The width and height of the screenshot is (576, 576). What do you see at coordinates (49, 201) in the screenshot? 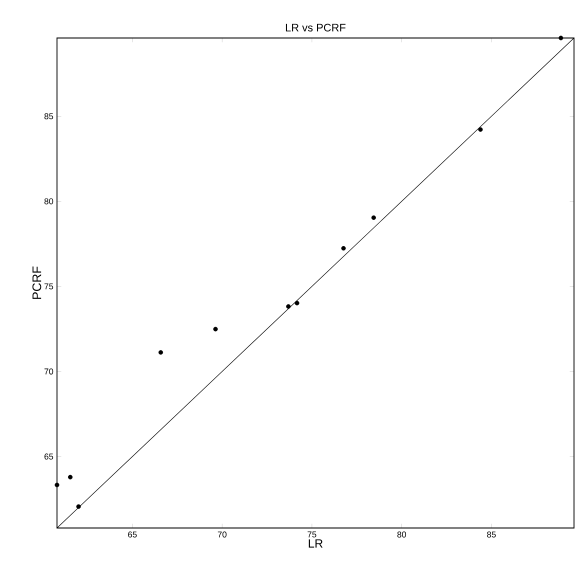
I see `y-tick-label: 80` at bounding box center [49, 201].